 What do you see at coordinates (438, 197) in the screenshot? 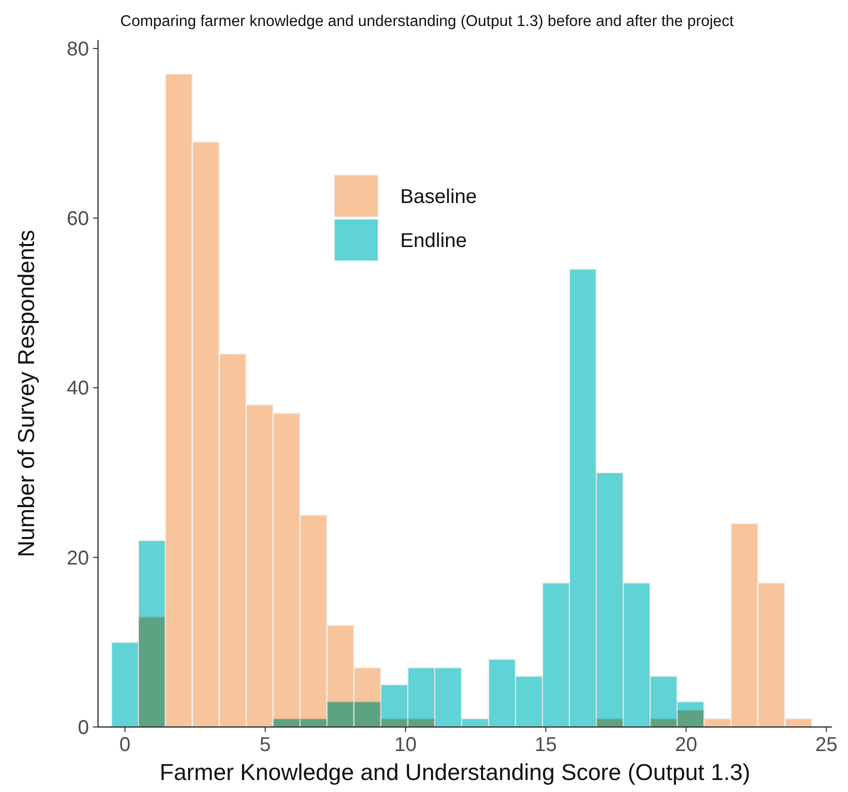
I see `legend-label: Baseline` at bounding box center [438, 197].